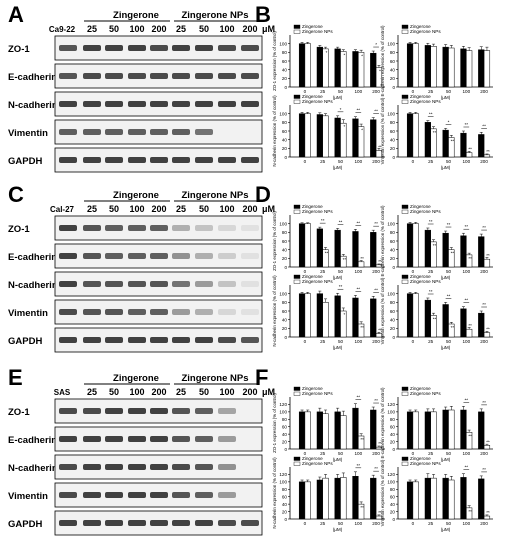 The width and height of the screenshot is (510, 550). Describe the element at coordinates (249, 29) in the screenshot. I see `lane-label: 200` at that location.